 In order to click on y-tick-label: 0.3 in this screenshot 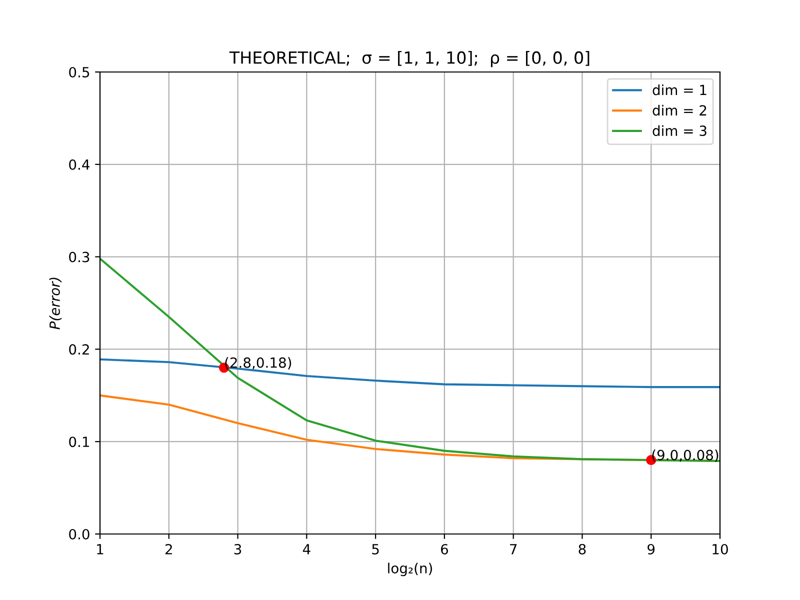, I will do `click(79, 257)`.